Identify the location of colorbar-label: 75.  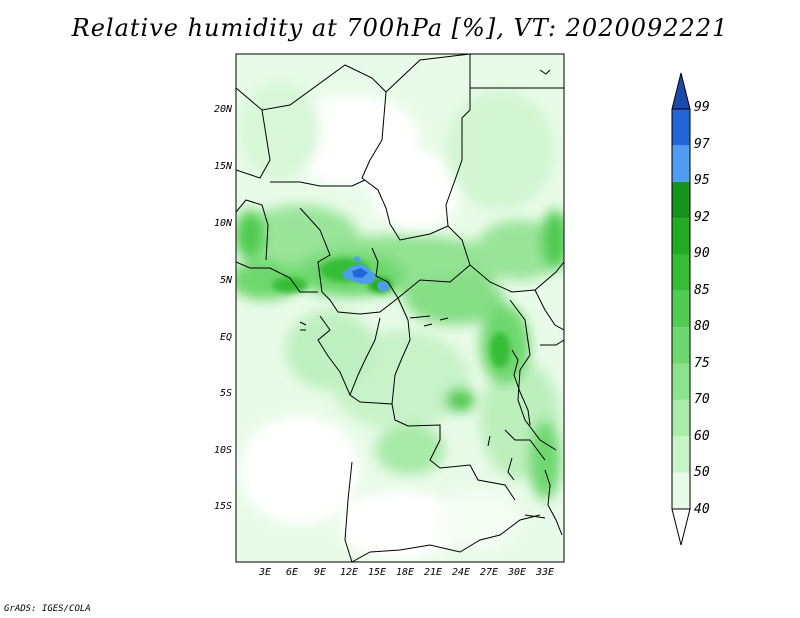
(702, 363).